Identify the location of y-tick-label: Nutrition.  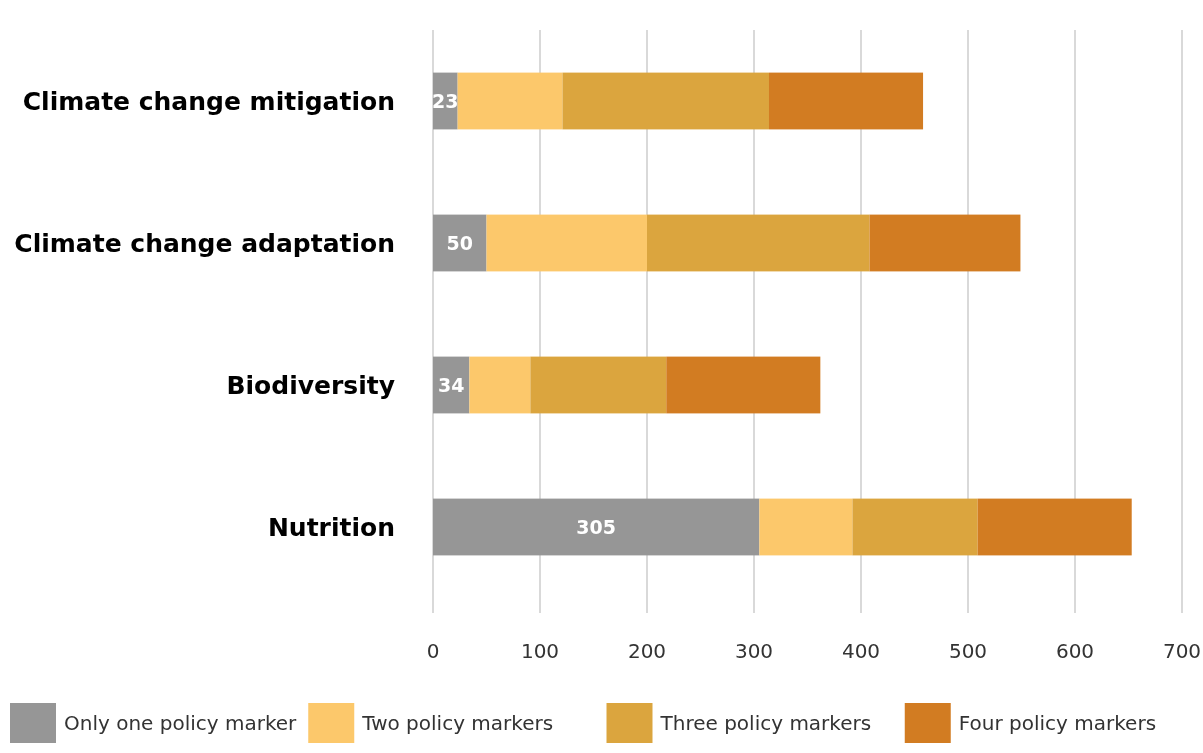
(331, 527).